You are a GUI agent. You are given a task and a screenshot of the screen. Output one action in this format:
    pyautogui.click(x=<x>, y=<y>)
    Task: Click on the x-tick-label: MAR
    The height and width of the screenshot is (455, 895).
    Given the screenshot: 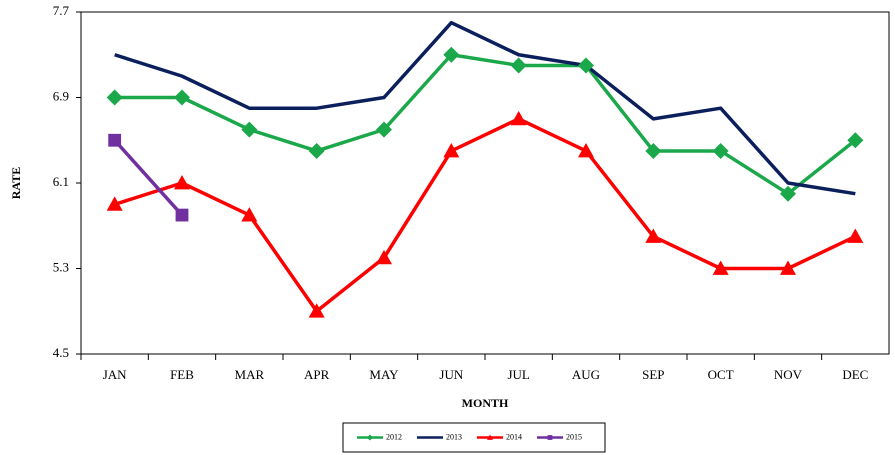 What is the action you would take?
    pyautogui.click(x=250, y=374)
    